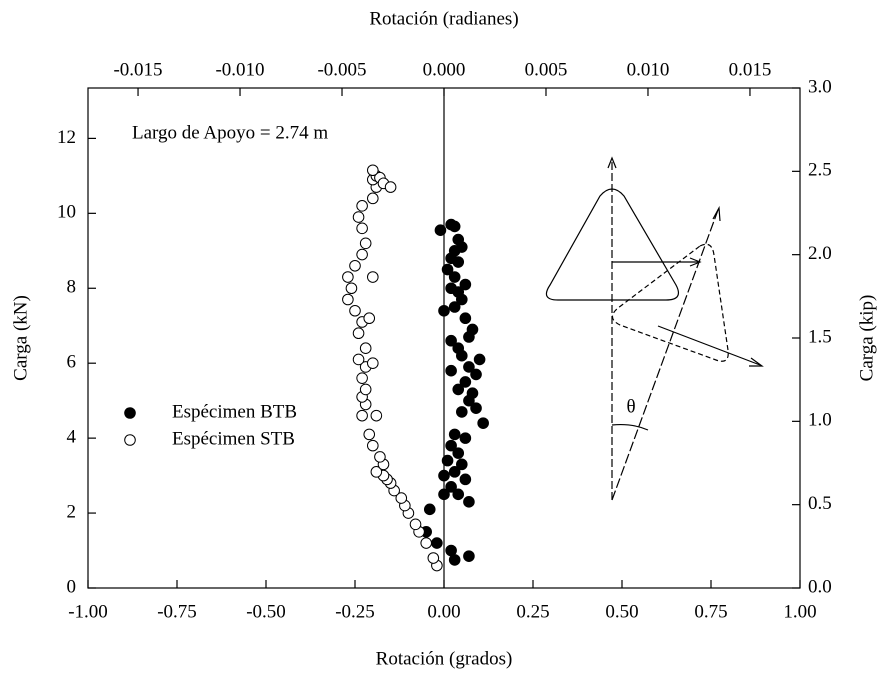  Describe the element at coordinates (444, 69) in the screenshot. I see `x2-tick-label: 0.000` at that location.